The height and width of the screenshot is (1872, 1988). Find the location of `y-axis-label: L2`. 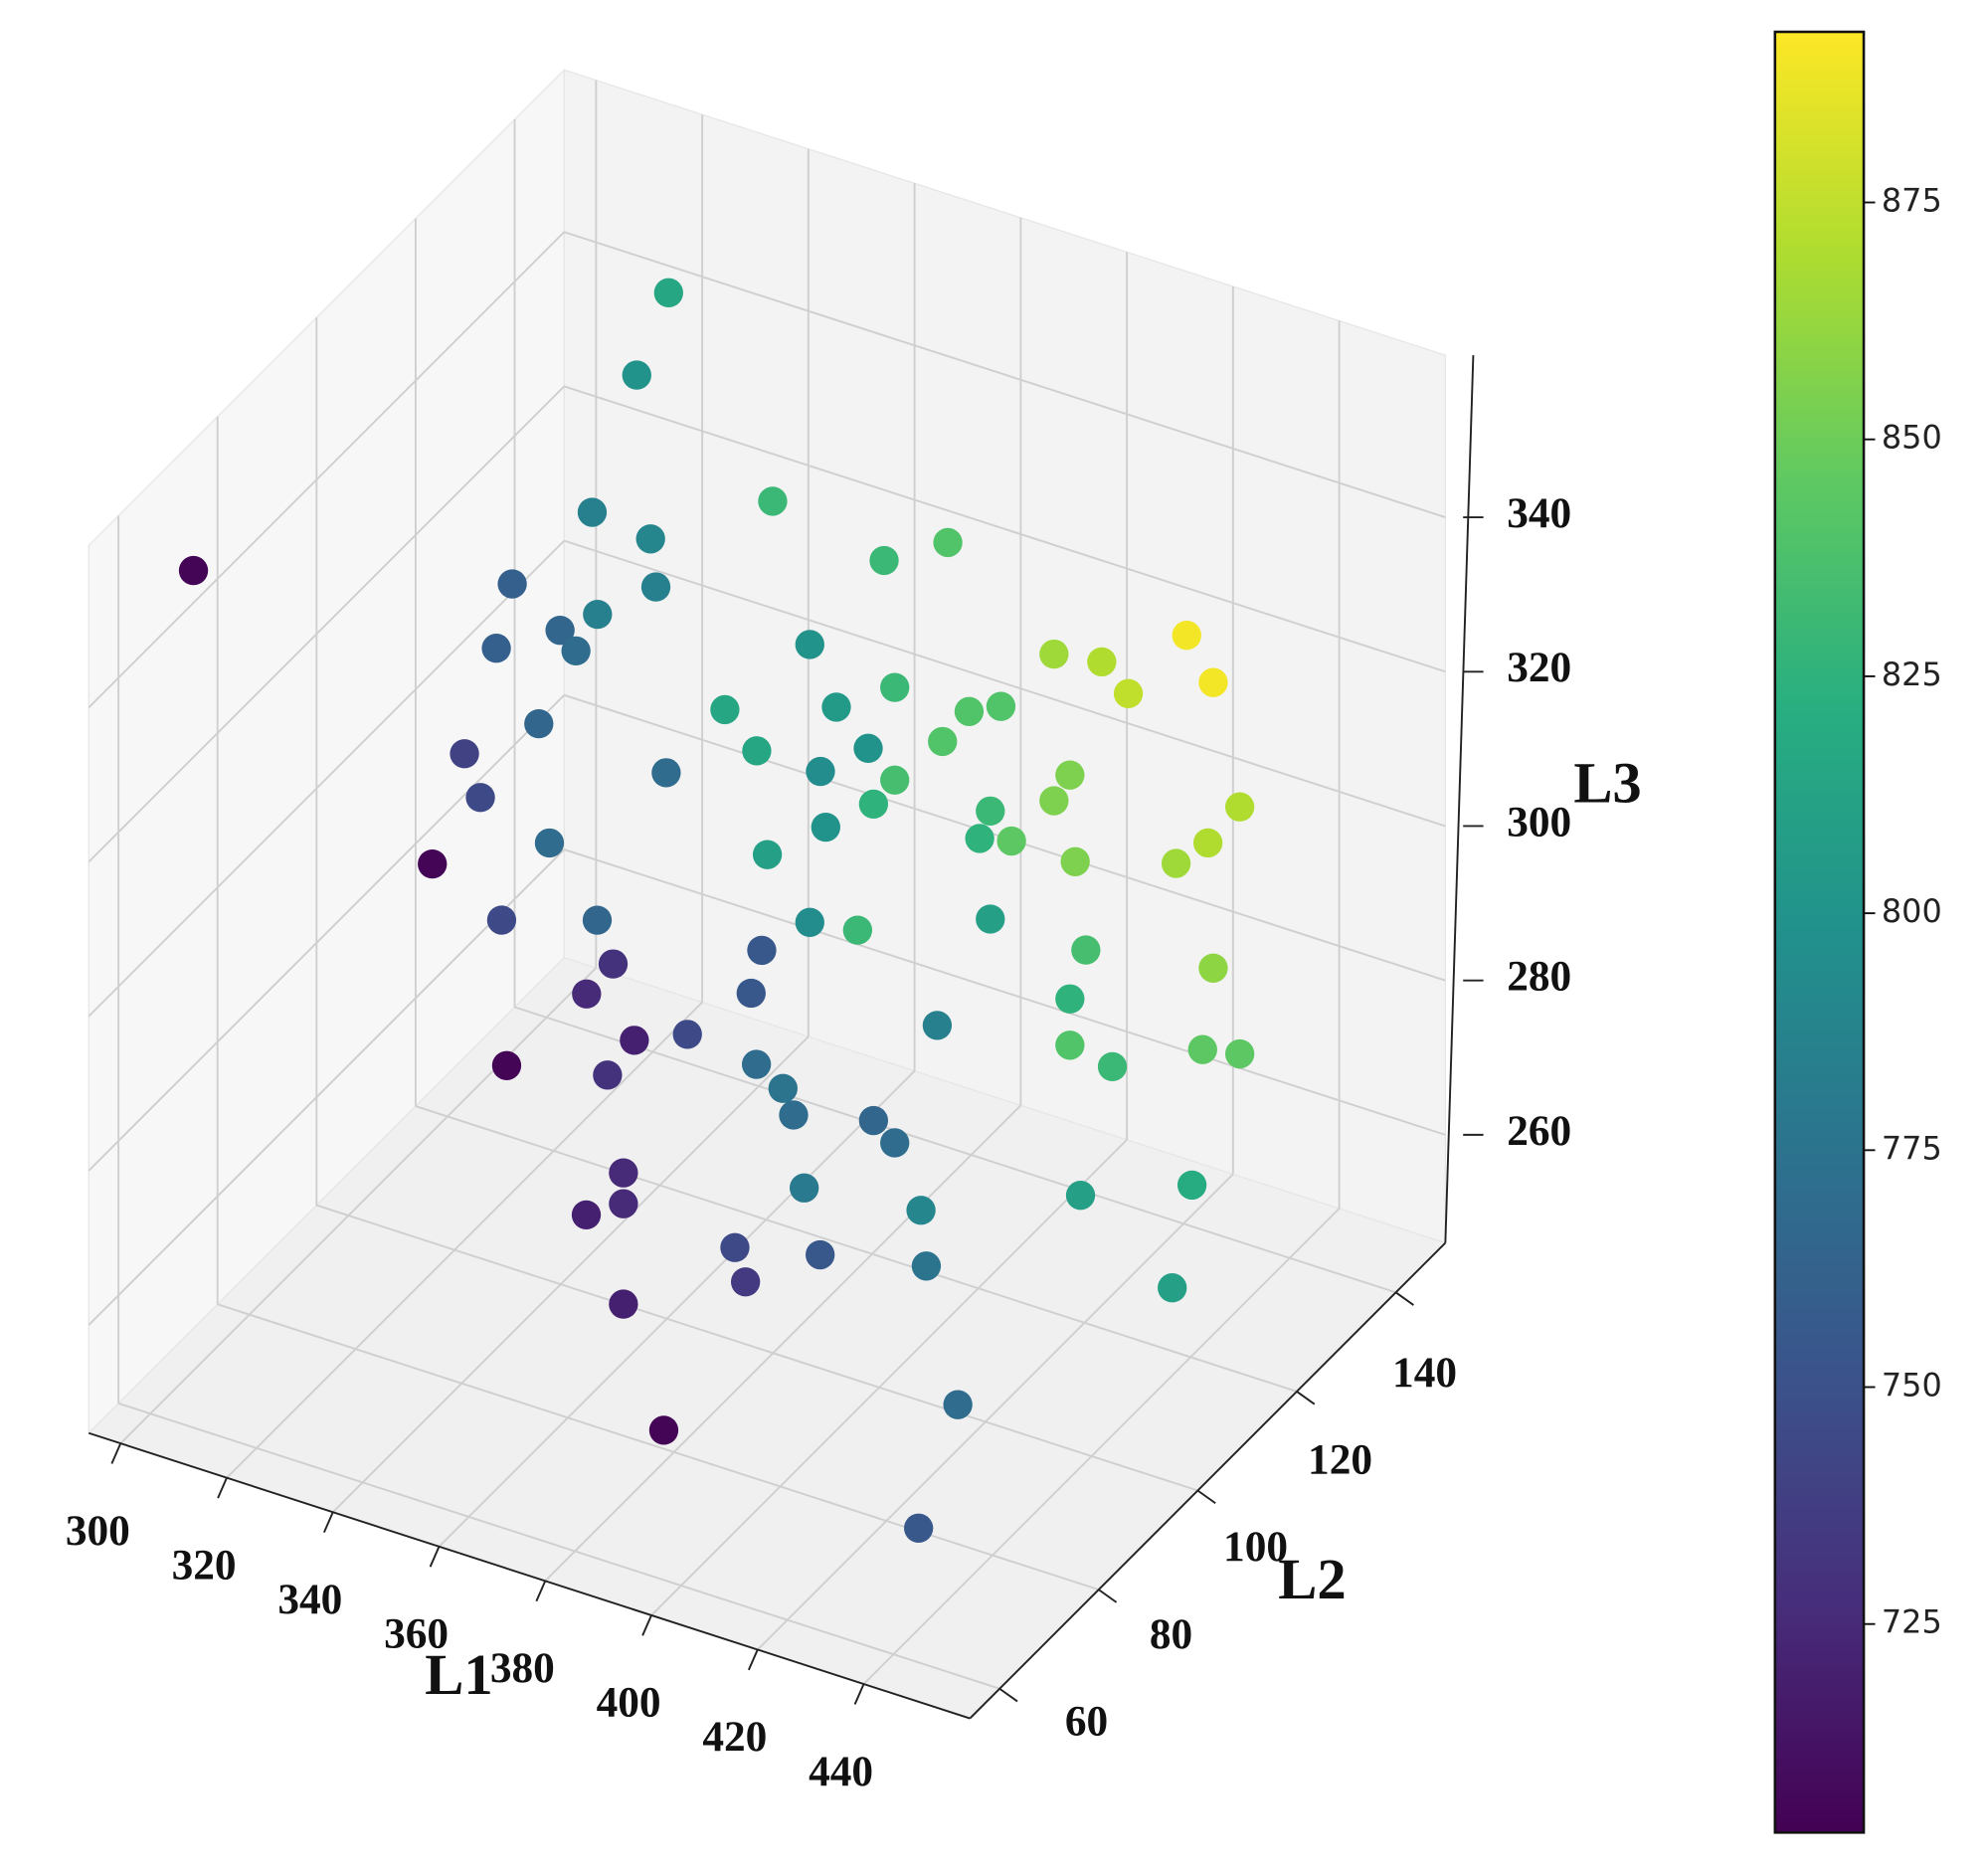

y-axis-label: L2 is located at coordinates (1312, 1579).